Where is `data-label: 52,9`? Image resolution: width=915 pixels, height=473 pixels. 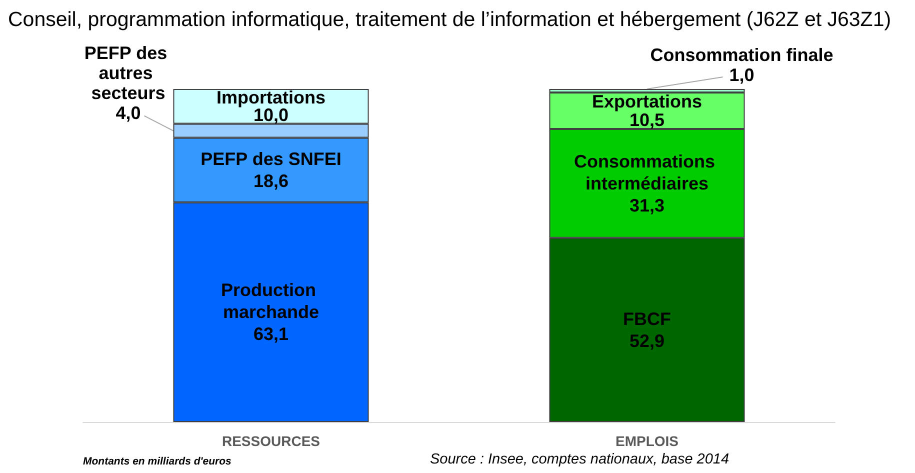
data-label: 52,9 is located at coordinates (647, 340).